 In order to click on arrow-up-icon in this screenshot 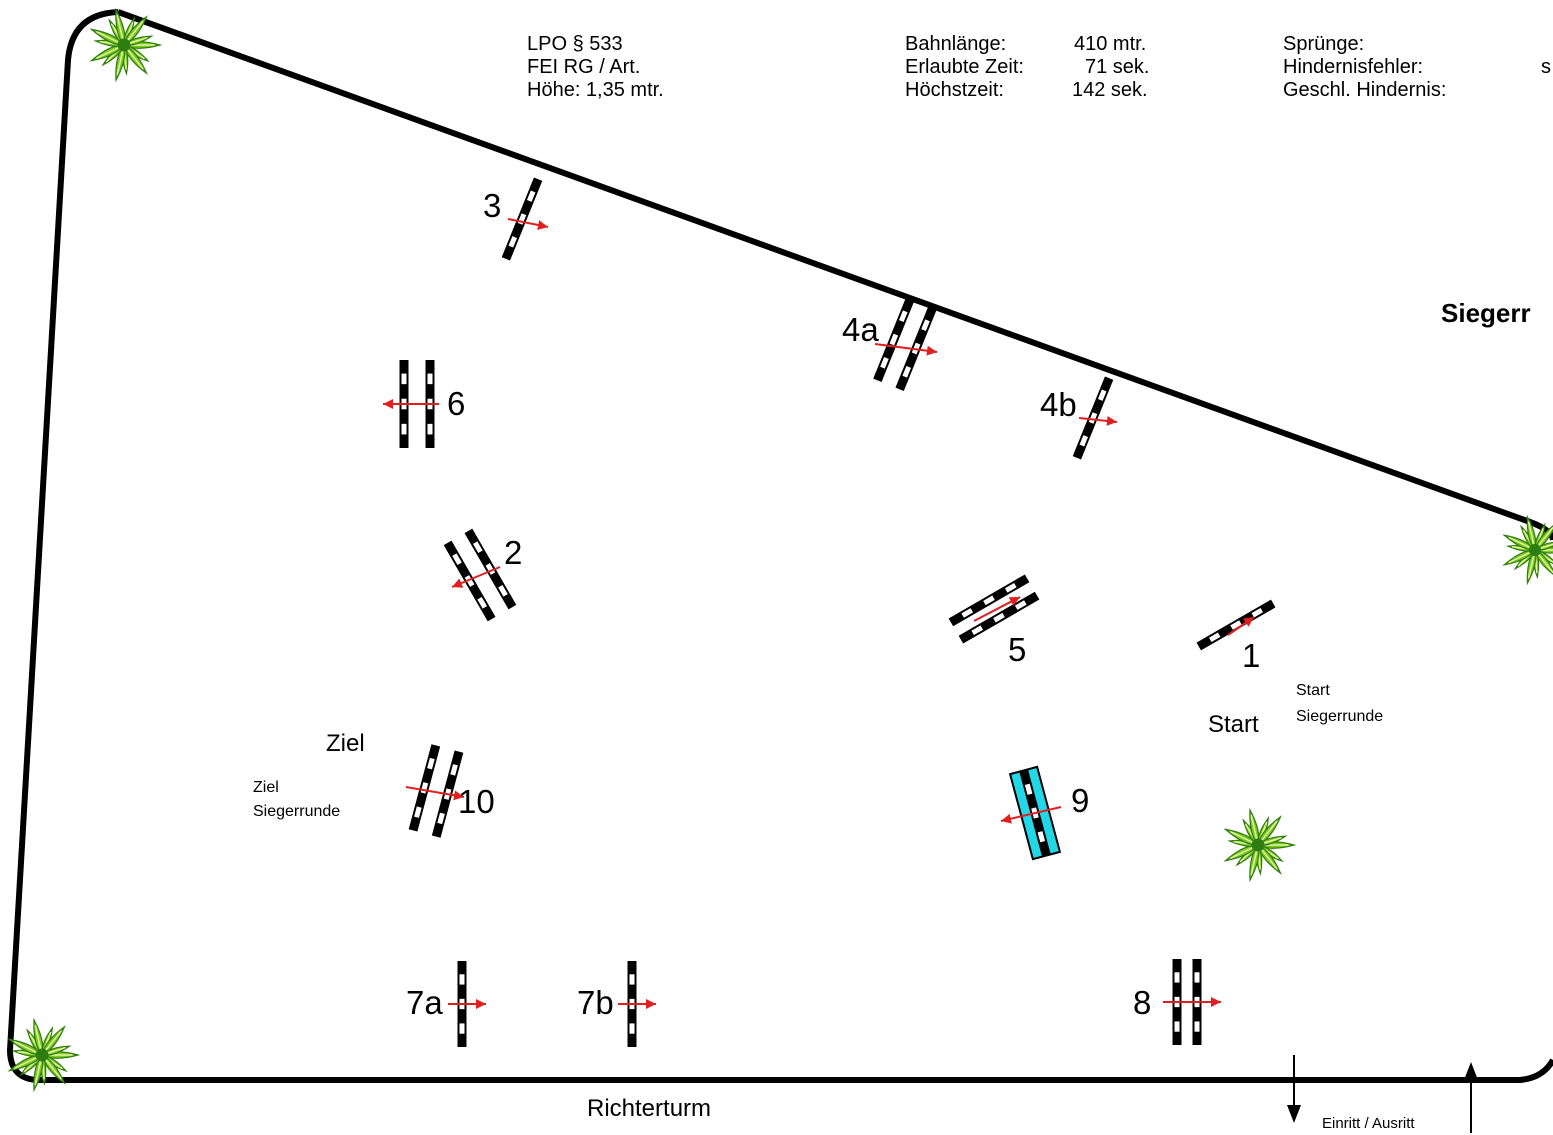, I will do `click(1471, 1097)`.